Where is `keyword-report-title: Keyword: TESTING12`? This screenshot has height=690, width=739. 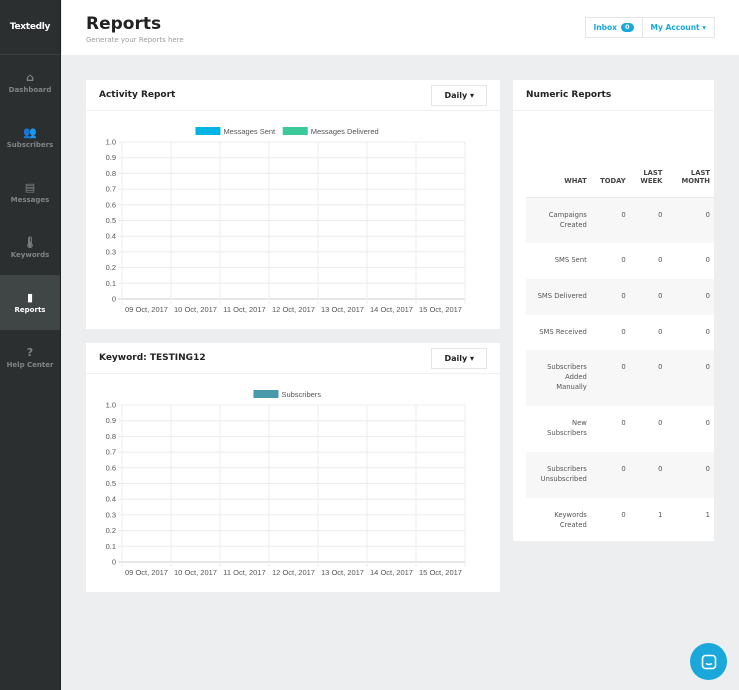 keyword-report-title: Keyword: TESTING12 is located at coordinates (293, 358).